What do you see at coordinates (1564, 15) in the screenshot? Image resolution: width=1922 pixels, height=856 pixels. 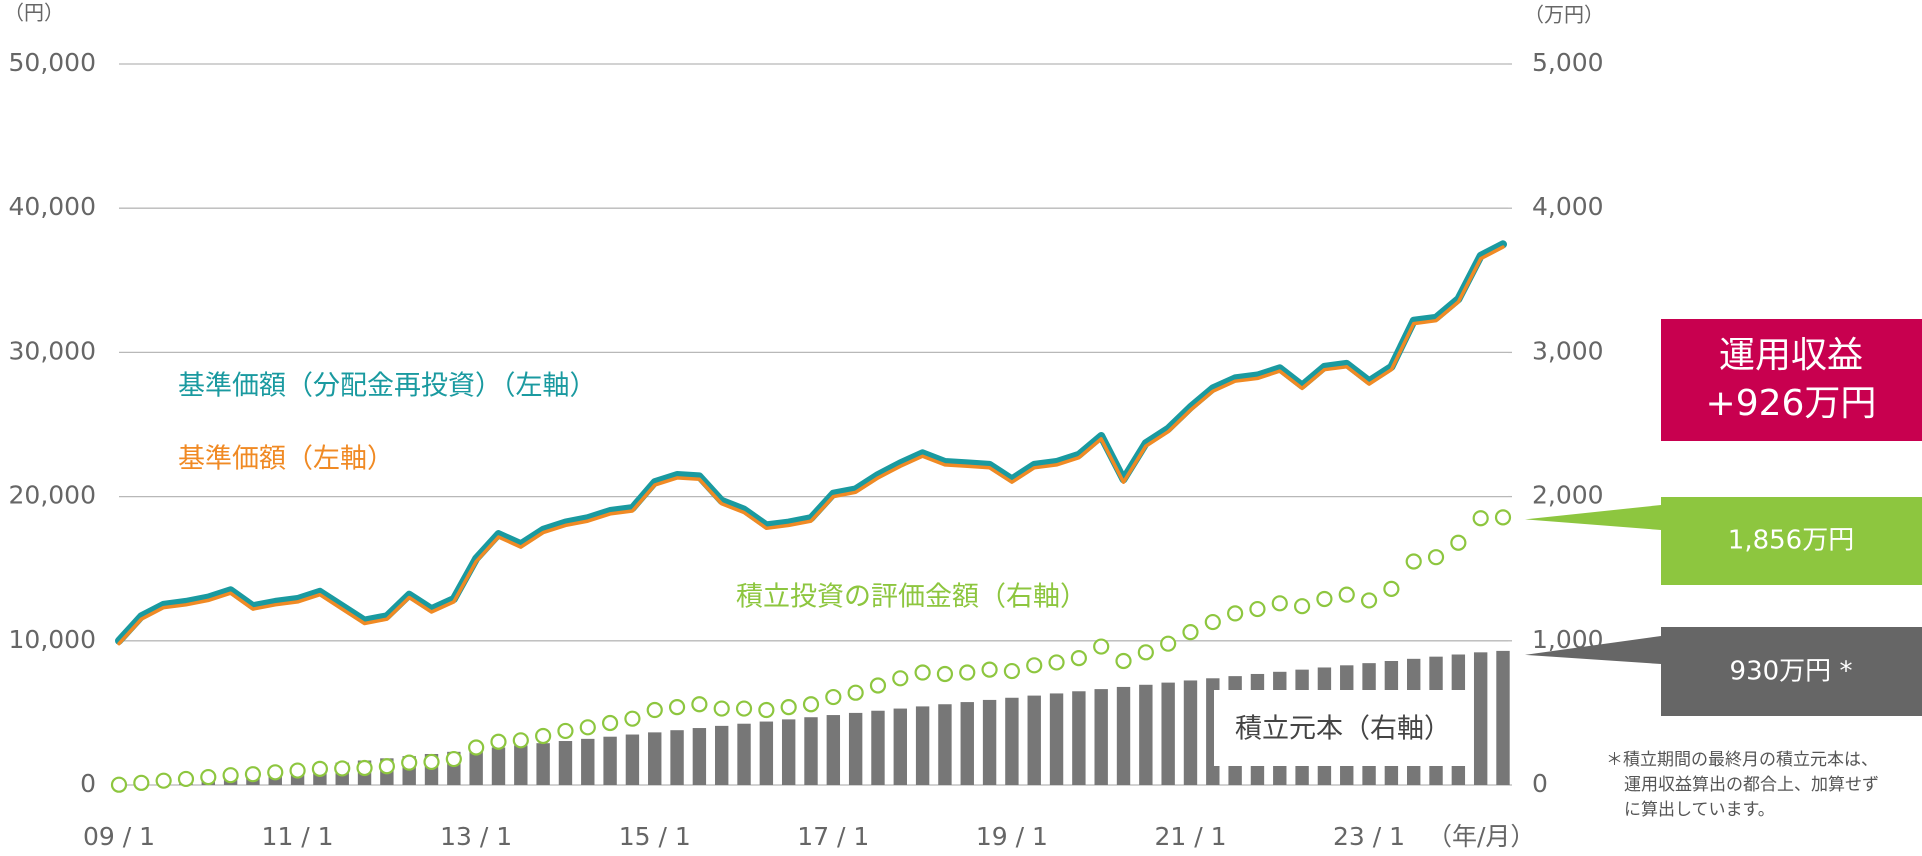 I see `y2-unit: （万円）` at bounding box center [1564, 15].